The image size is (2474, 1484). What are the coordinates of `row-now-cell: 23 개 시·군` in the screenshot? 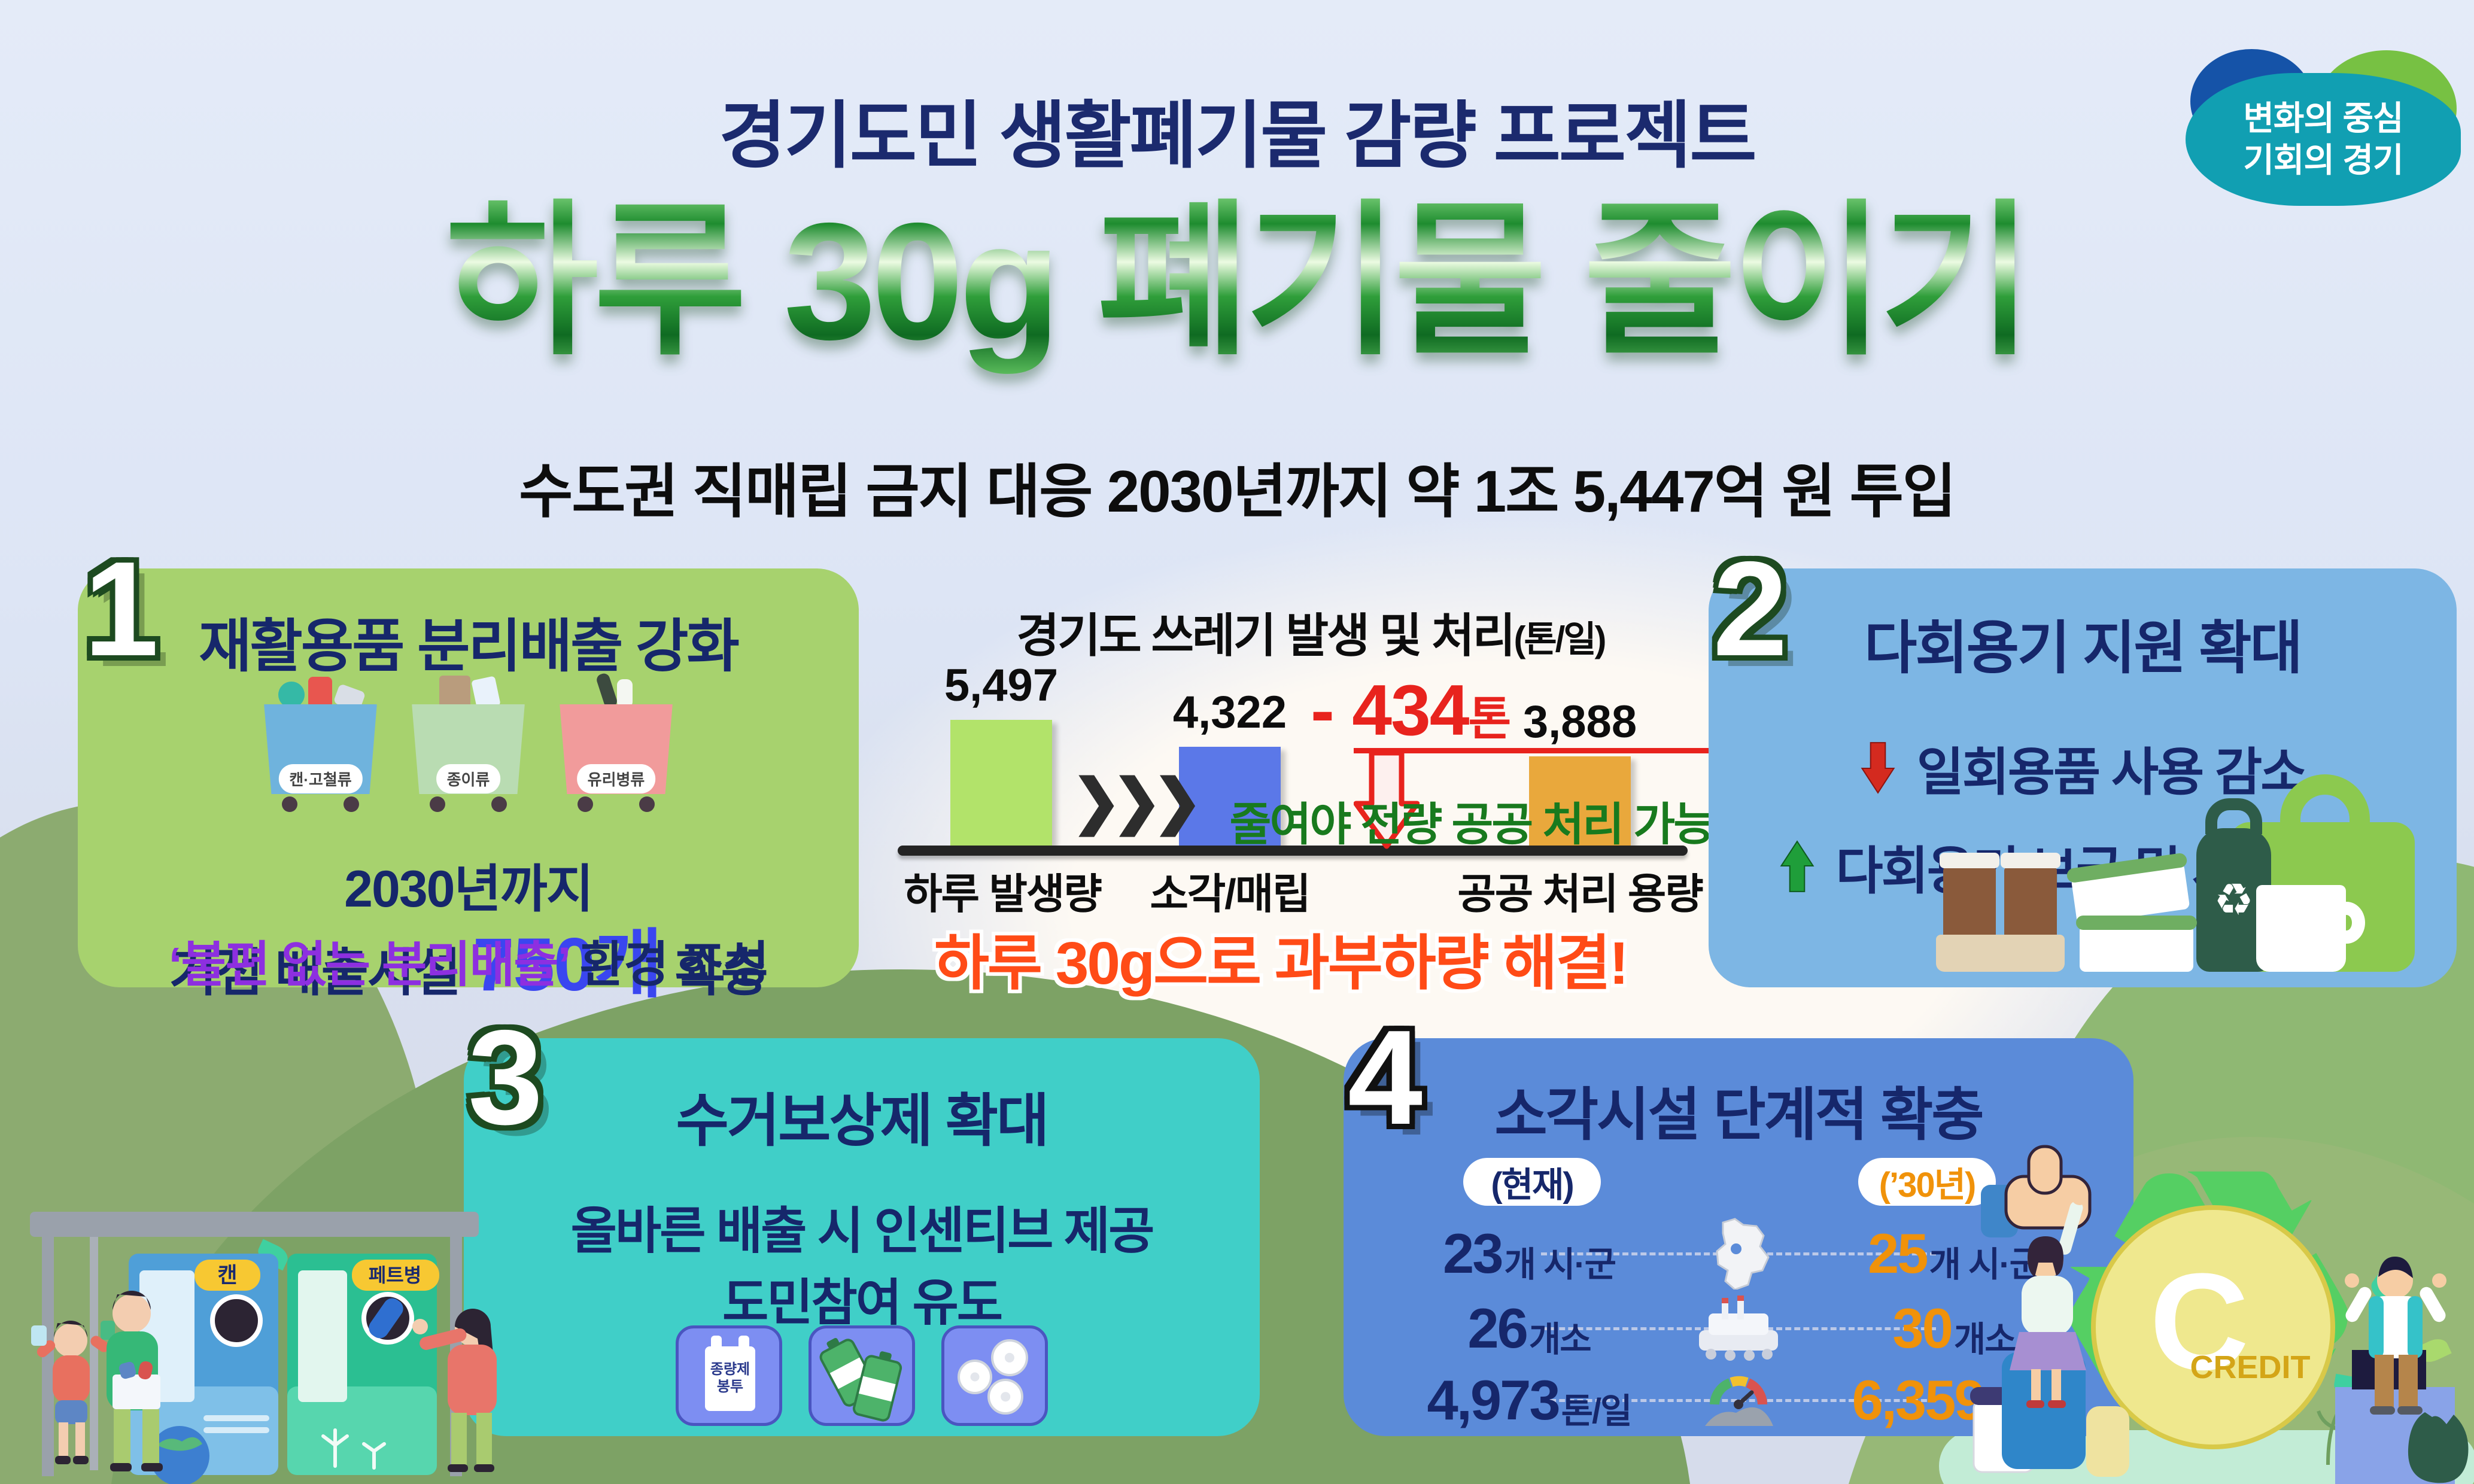 It's located at (1529, 1254).